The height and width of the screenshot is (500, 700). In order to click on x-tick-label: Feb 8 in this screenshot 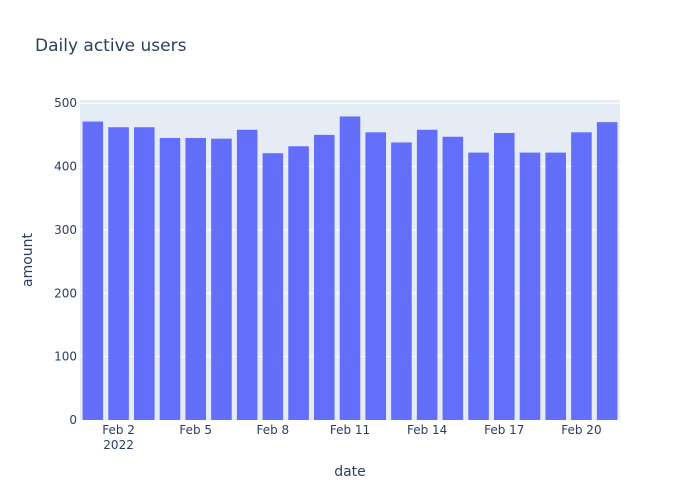, I will do `click(273, 430)`.